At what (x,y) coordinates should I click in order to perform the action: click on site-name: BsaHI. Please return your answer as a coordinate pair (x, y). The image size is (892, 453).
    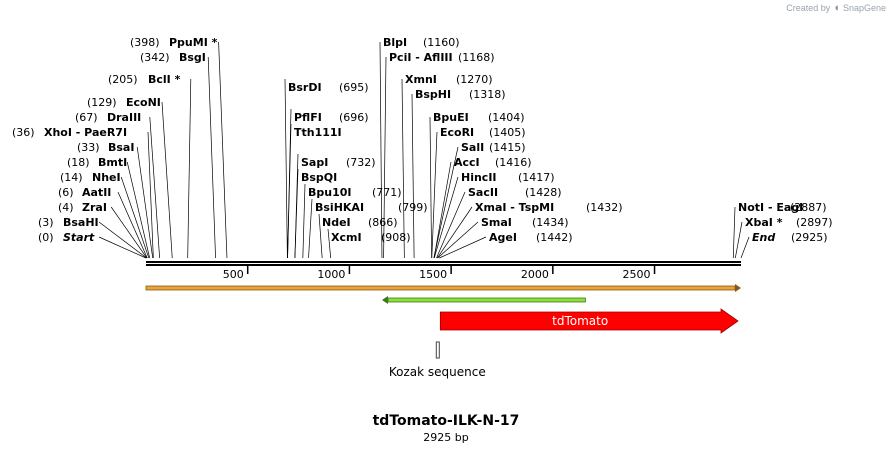
    Looking at the image, I should click on (81, 222).